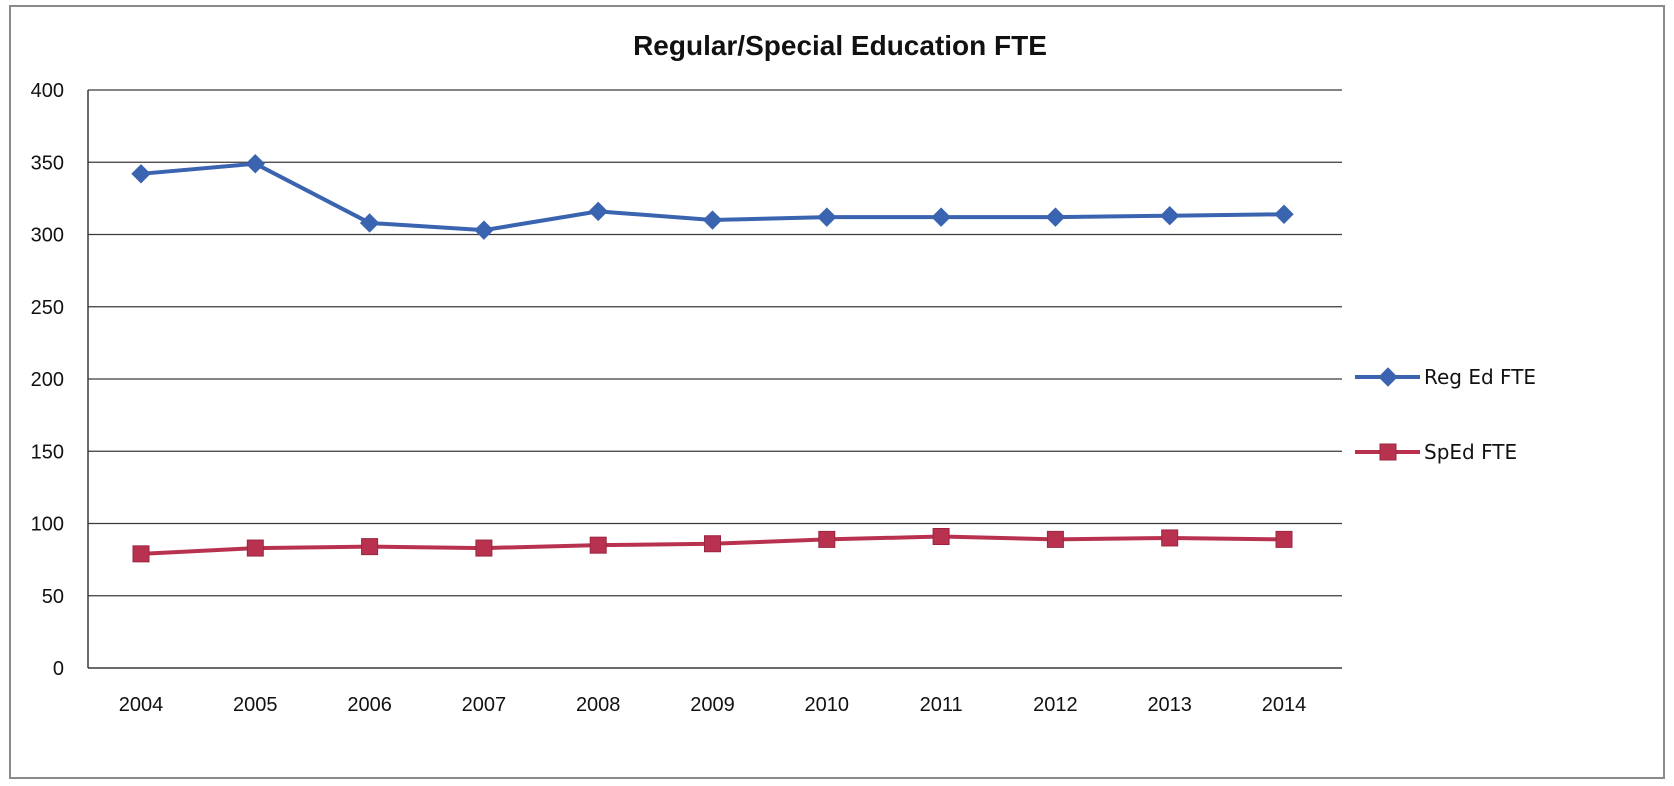 Image resolution: width=1674 pixels, height=786 pixels. What do you see at coordinates (827, 705) in the screenshot?
I see `x-tick-label: 2010` at bounding box center [827, 705].